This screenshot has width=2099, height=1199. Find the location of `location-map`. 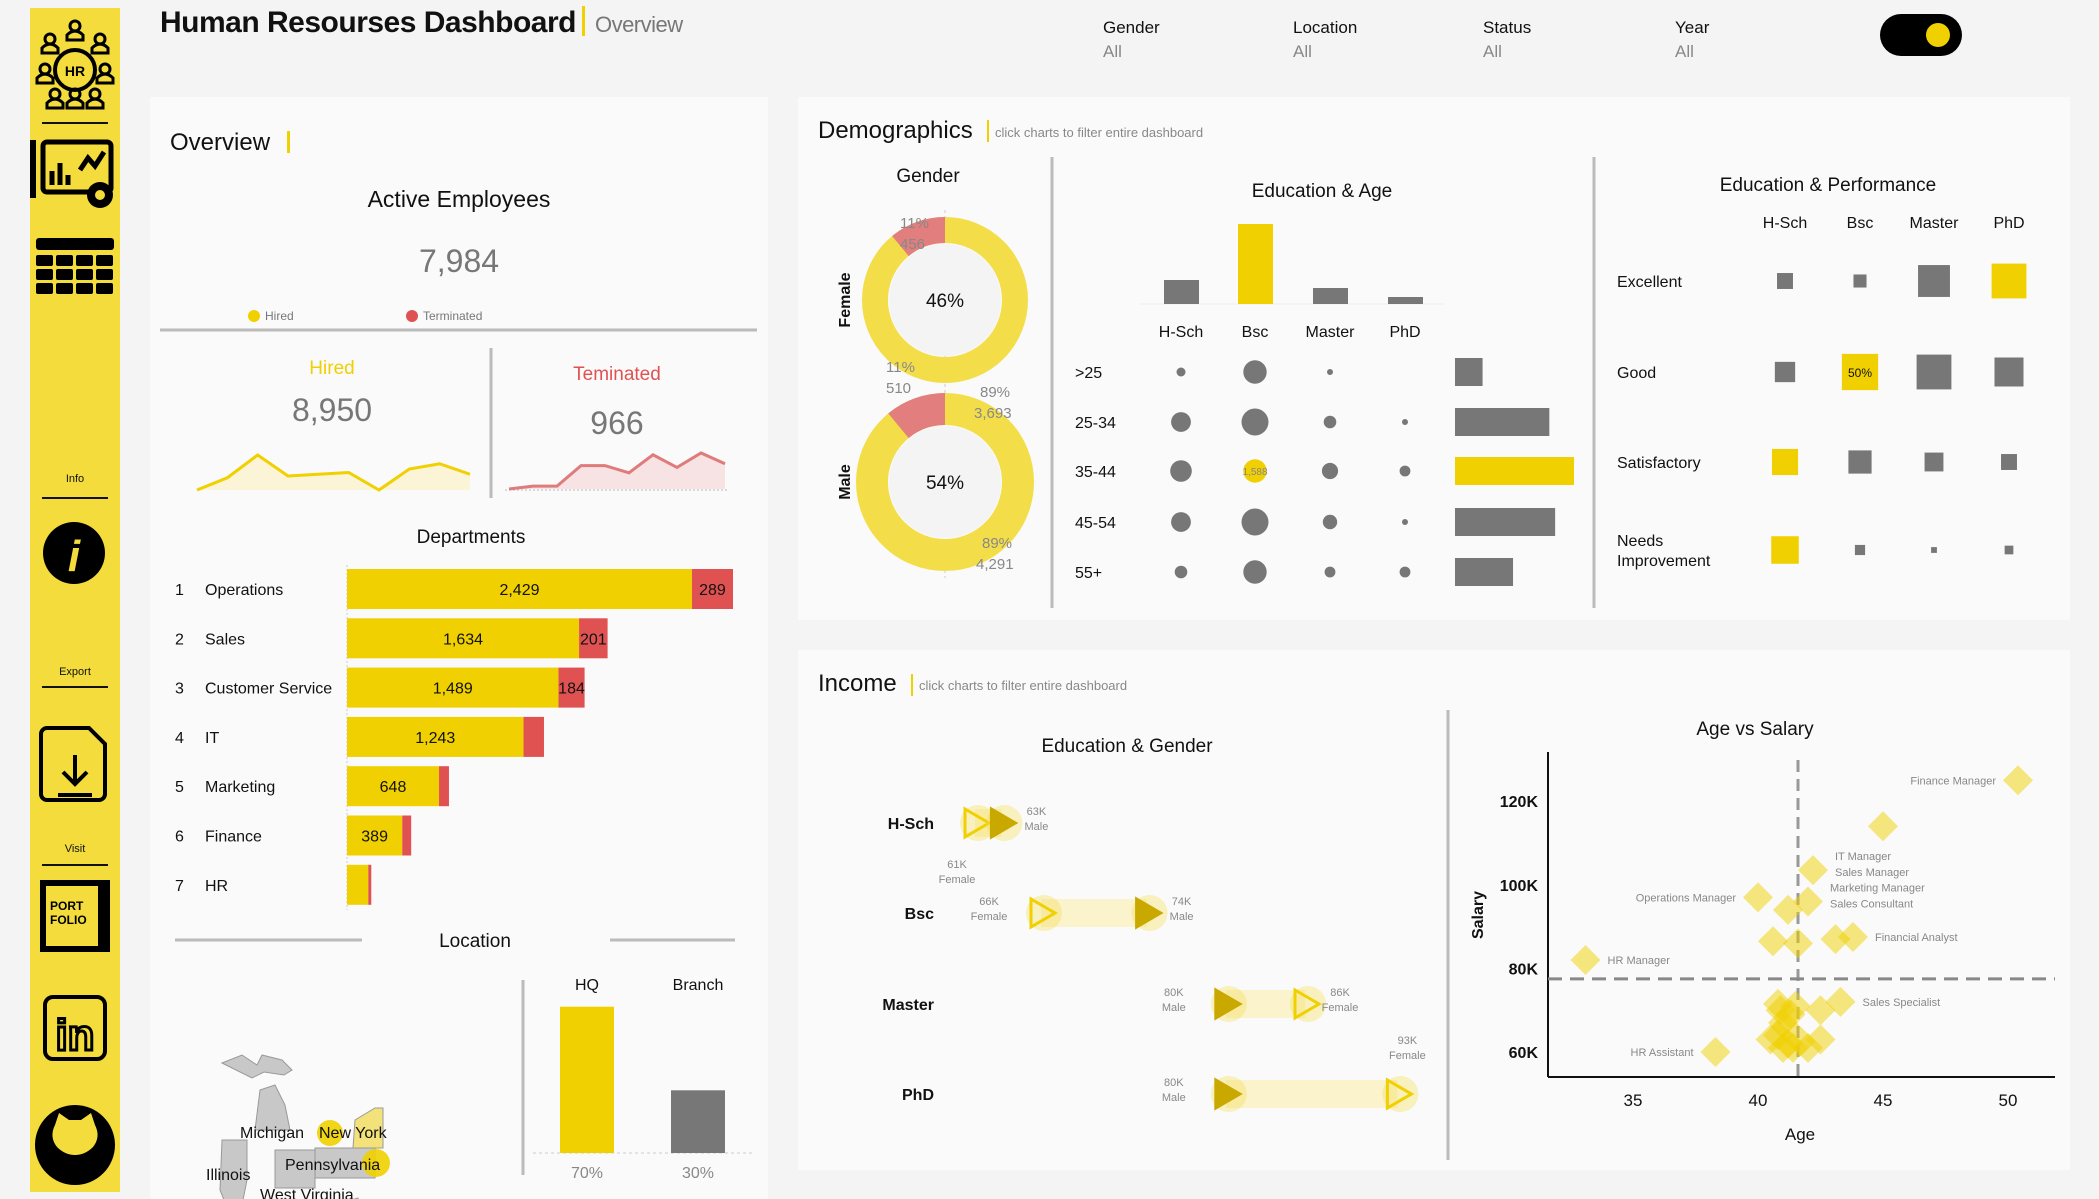

location-map is located at coordinates (304, 1126).